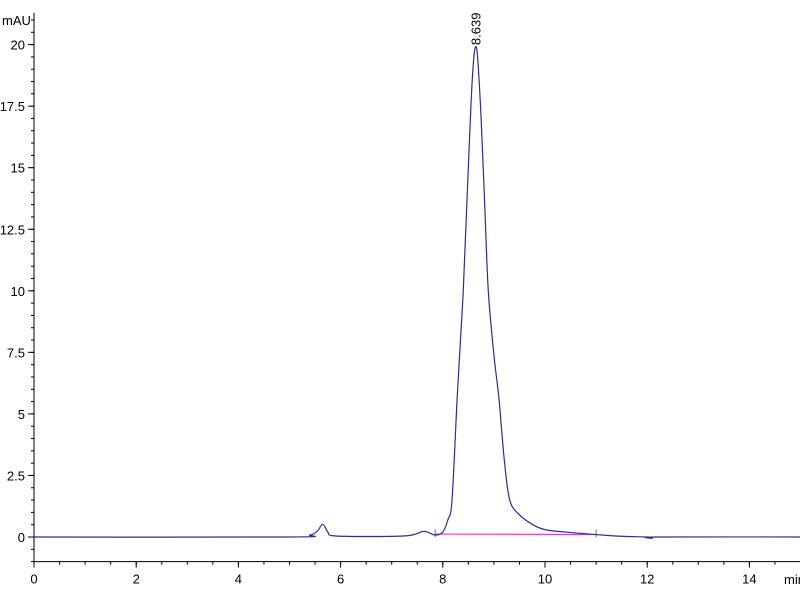  What do you see at coordinates (16, 352) in the screenshot?
I see `y-tick-label: 7.5` at bounding box center [16, 352].